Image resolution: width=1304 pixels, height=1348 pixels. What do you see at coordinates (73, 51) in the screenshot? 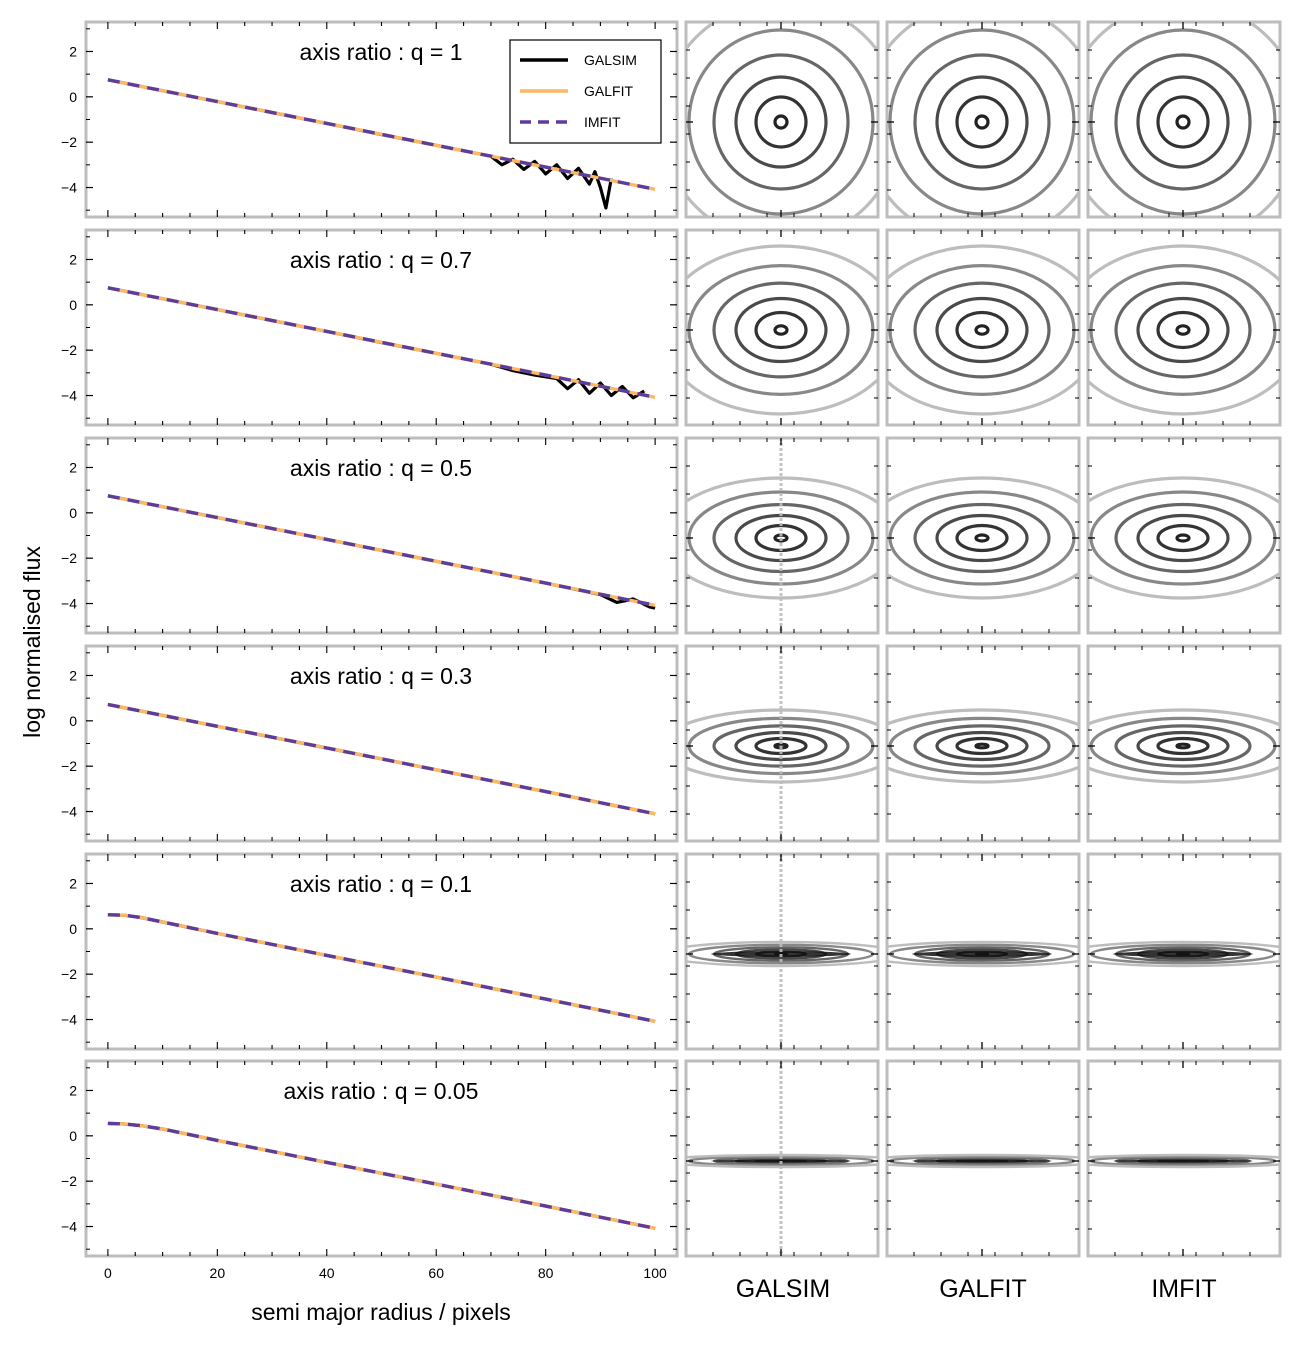
I see `y-tick-label: 2` at bounding box center [73, 51].